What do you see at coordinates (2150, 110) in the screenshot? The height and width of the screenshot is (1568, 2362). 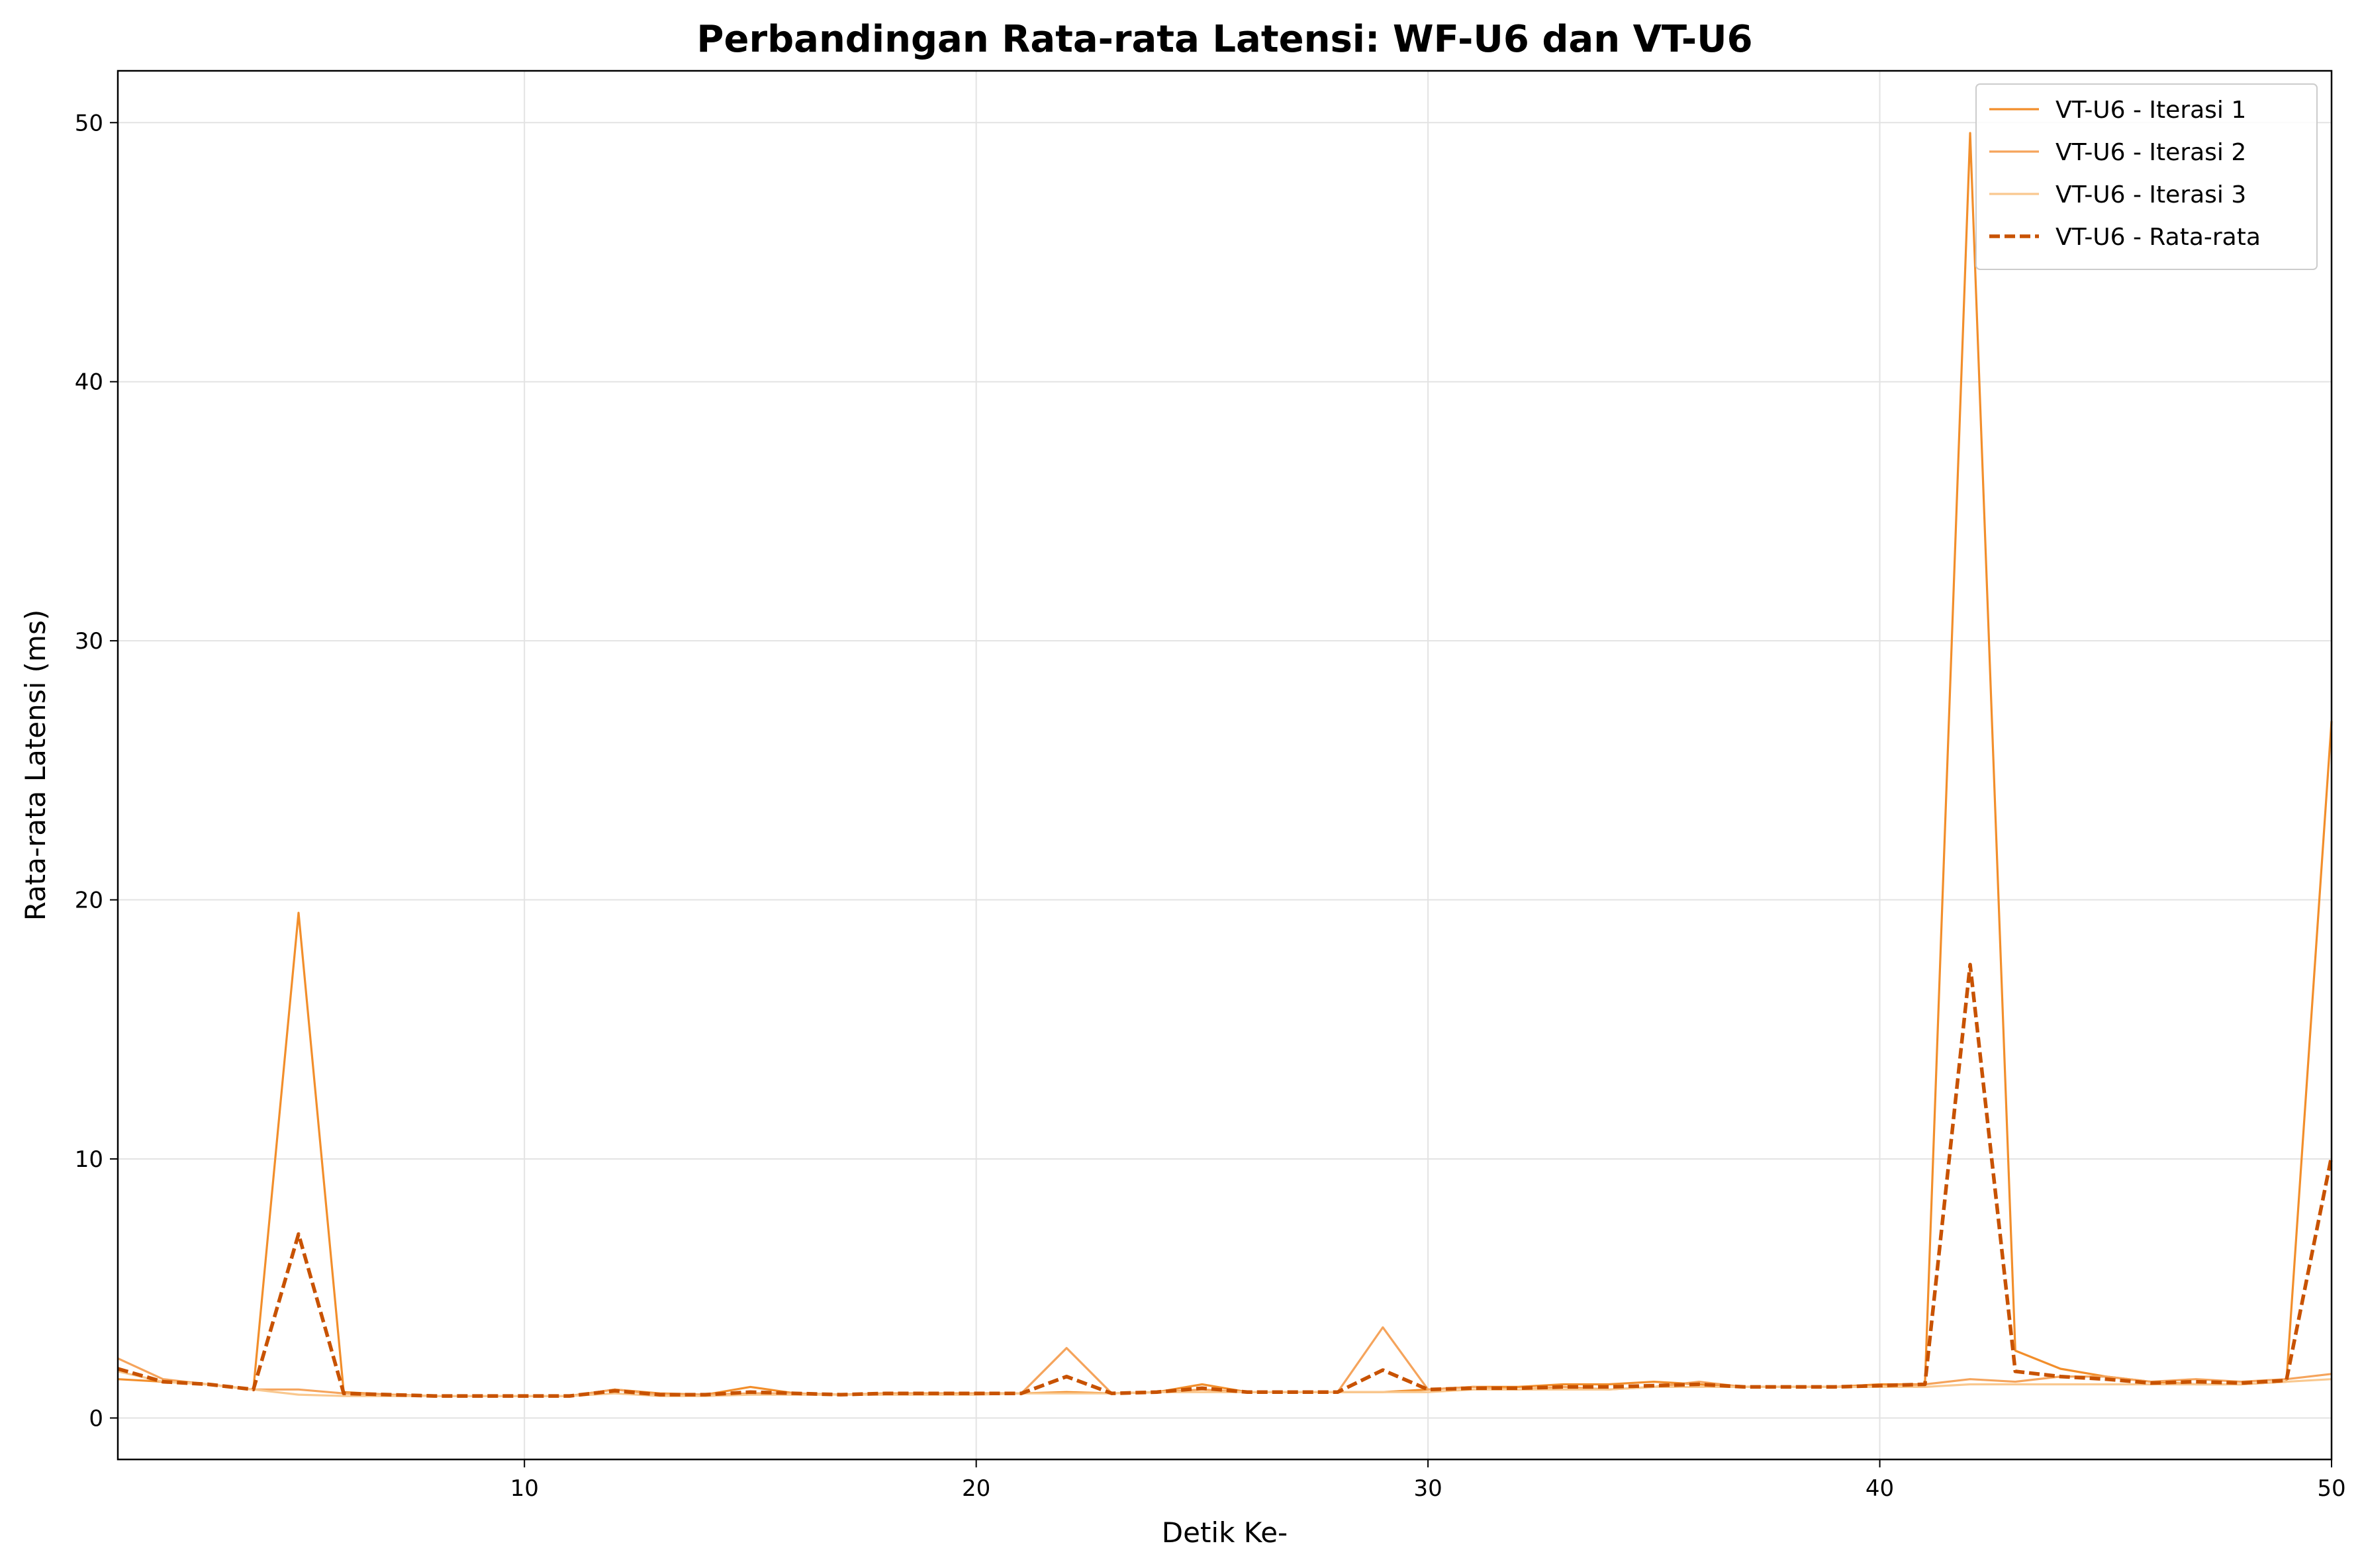 I see `legend-label-1: VT-U6 - Iterasi 1` at bounding box center [2150, 110].